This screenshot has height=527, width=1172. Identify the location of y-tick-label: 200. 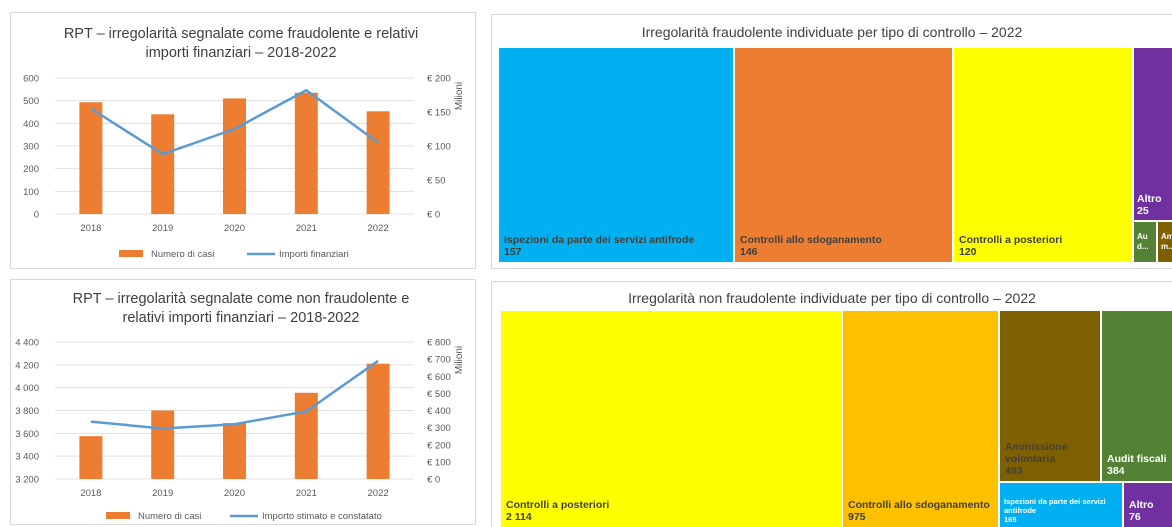
(31, 169).